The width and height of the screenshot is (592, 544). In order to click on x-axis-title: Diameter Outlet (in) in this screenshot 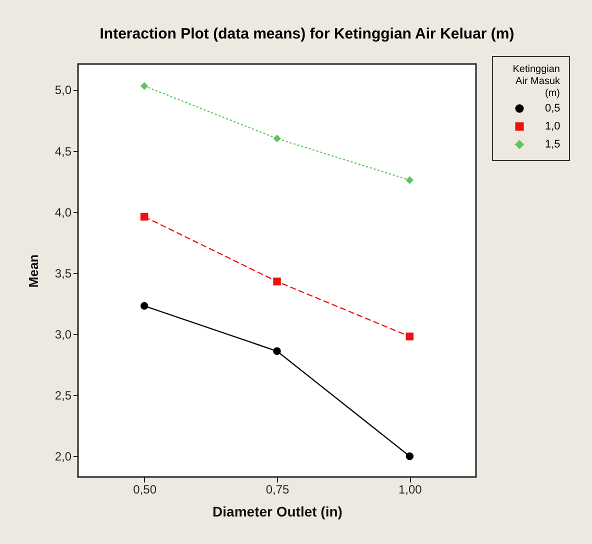, I will do `click(277, 512)`.